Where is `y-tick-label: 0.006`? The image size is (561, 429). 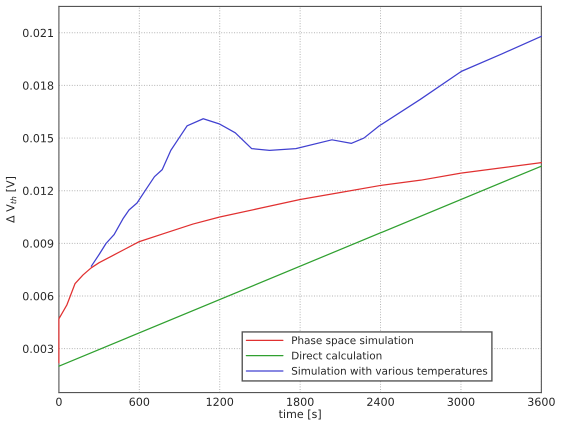
y-tick-label: 0.006 is located at coordinates (38, 296).